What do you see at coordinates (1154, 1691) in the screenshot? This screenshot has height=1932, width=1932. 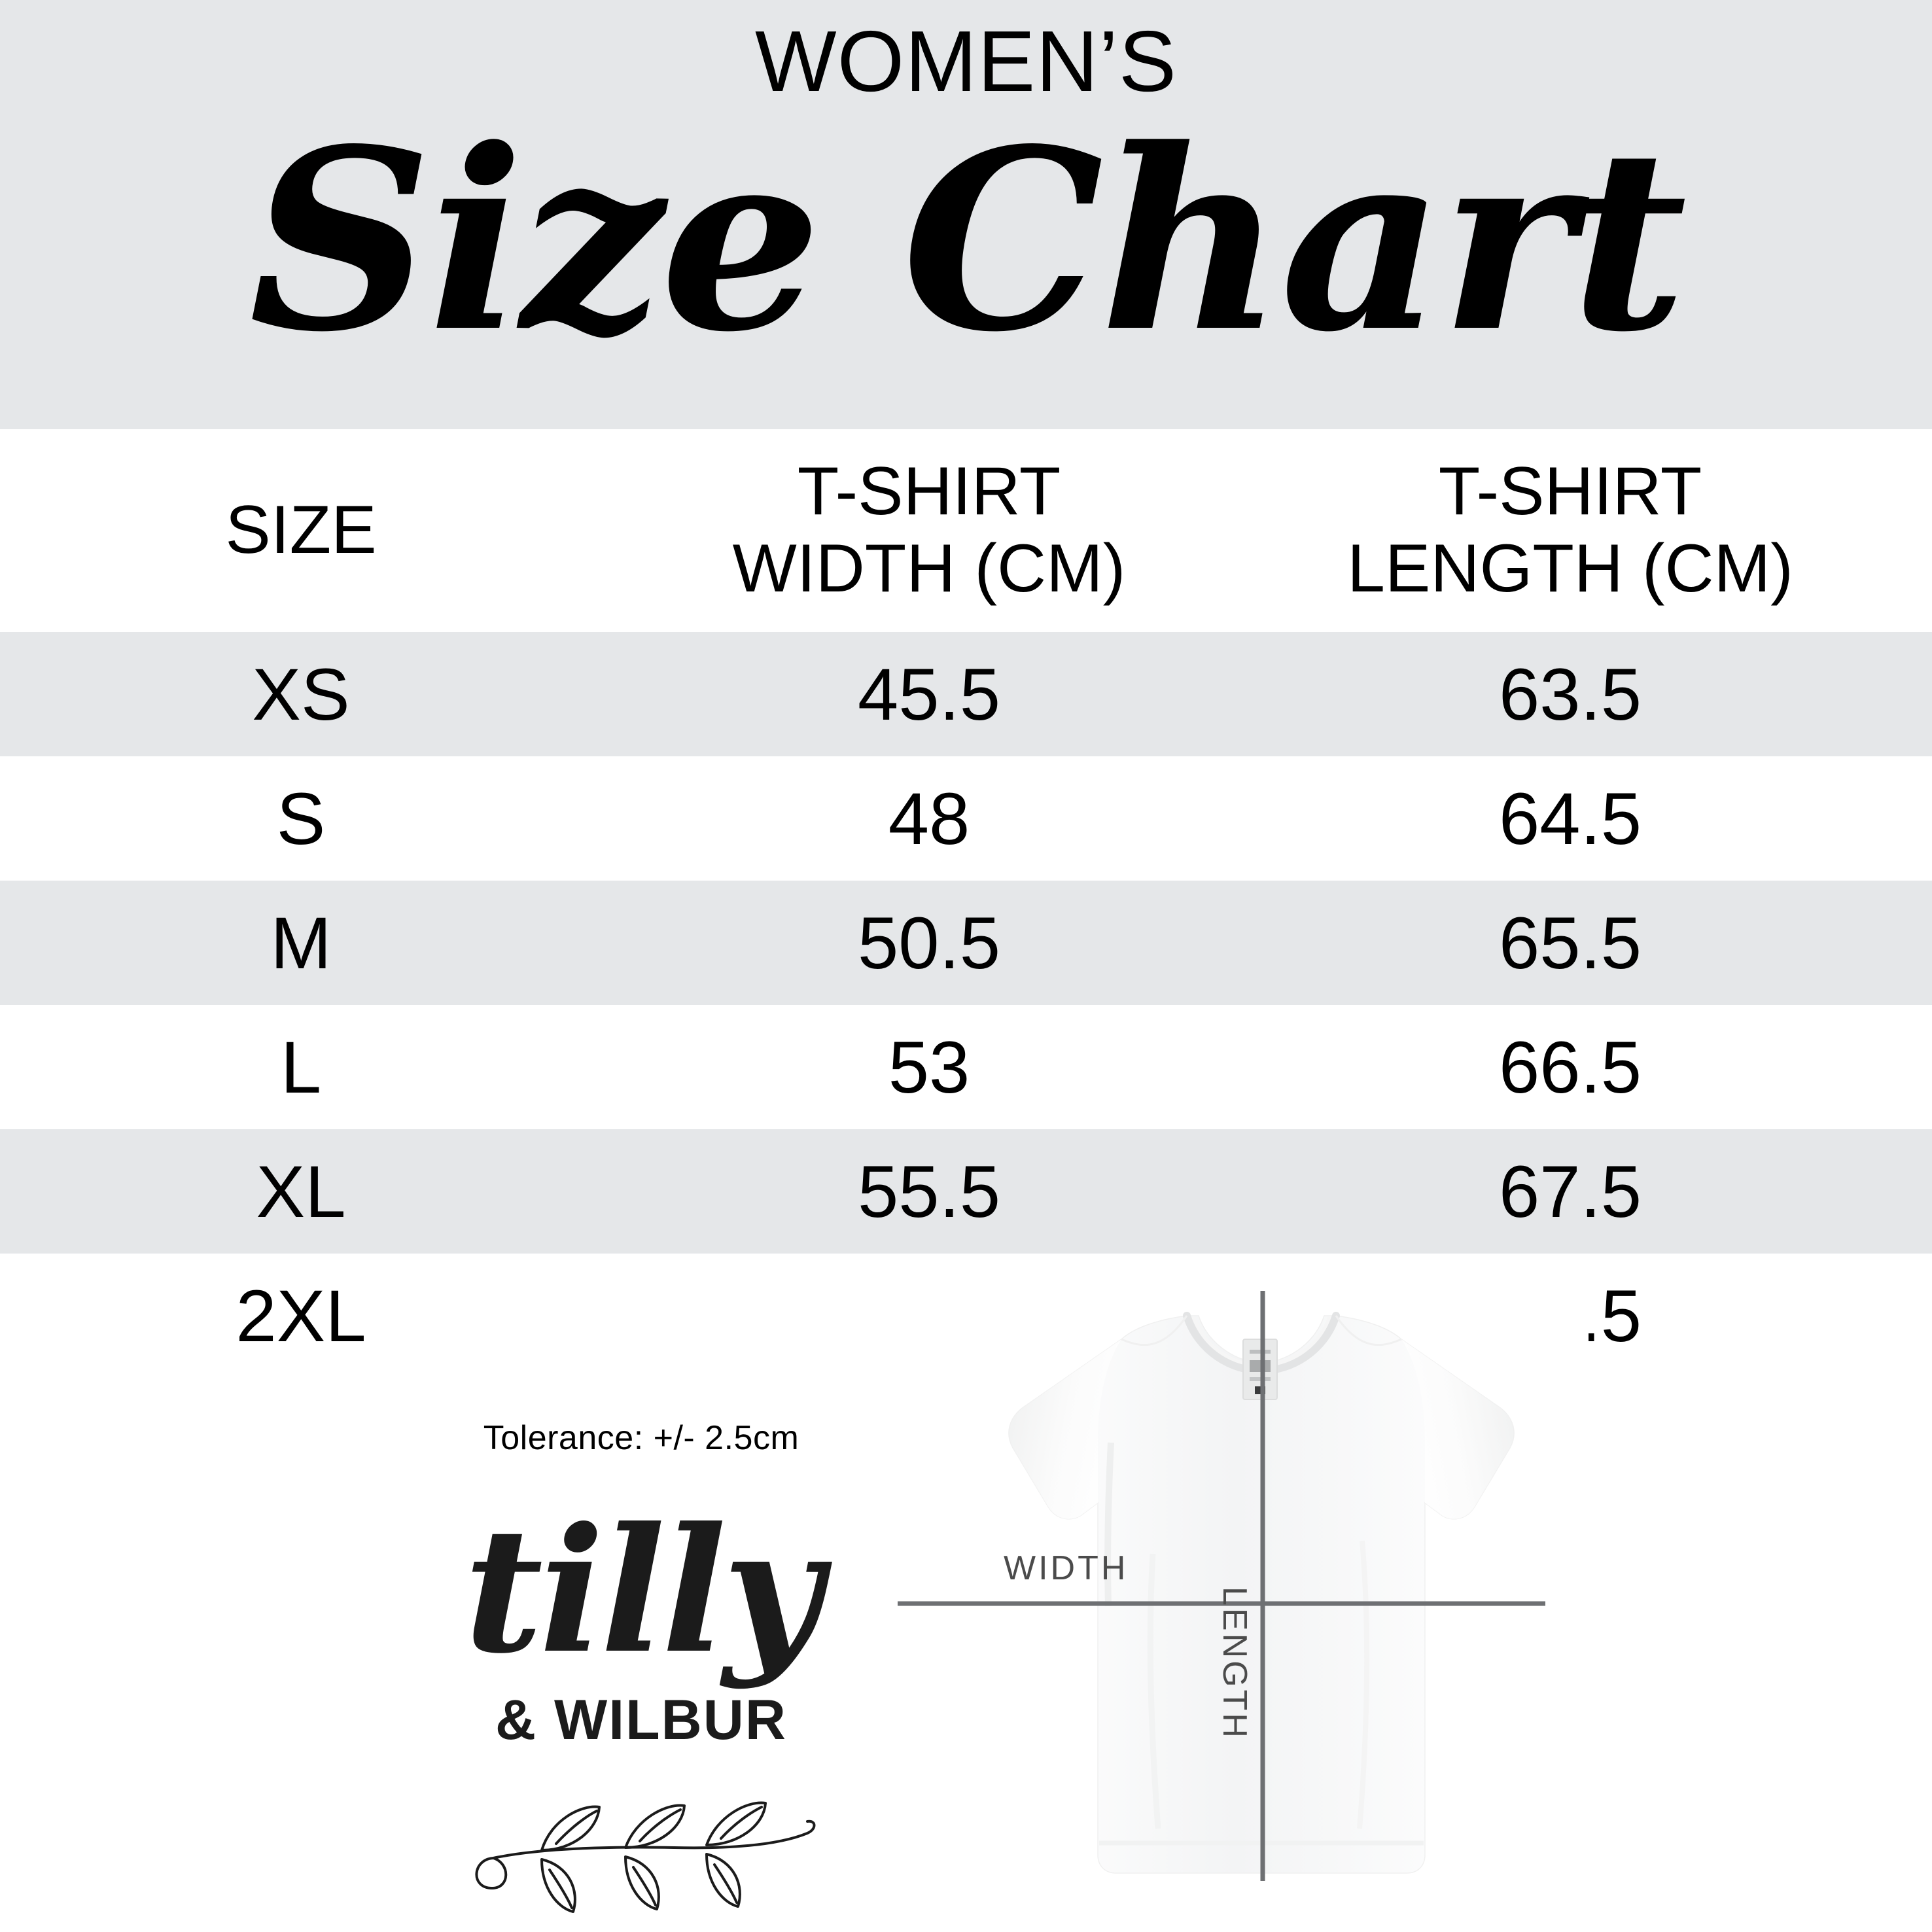 I see `tshirt-fold-left` at bounding box center [1154, 1691].